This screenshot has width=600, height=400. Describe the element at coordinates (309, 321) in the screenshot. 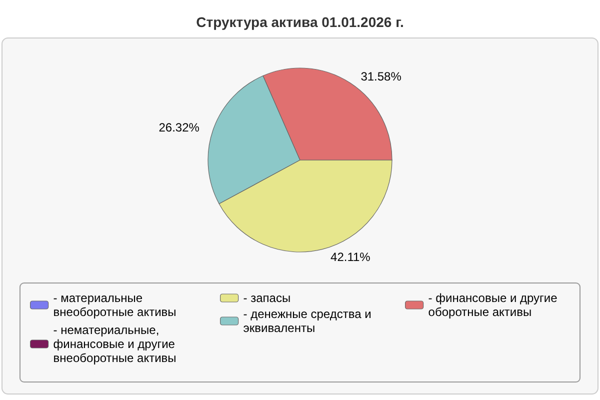

I see `legend-label: - денежные средства и эквиваленты` at that location.